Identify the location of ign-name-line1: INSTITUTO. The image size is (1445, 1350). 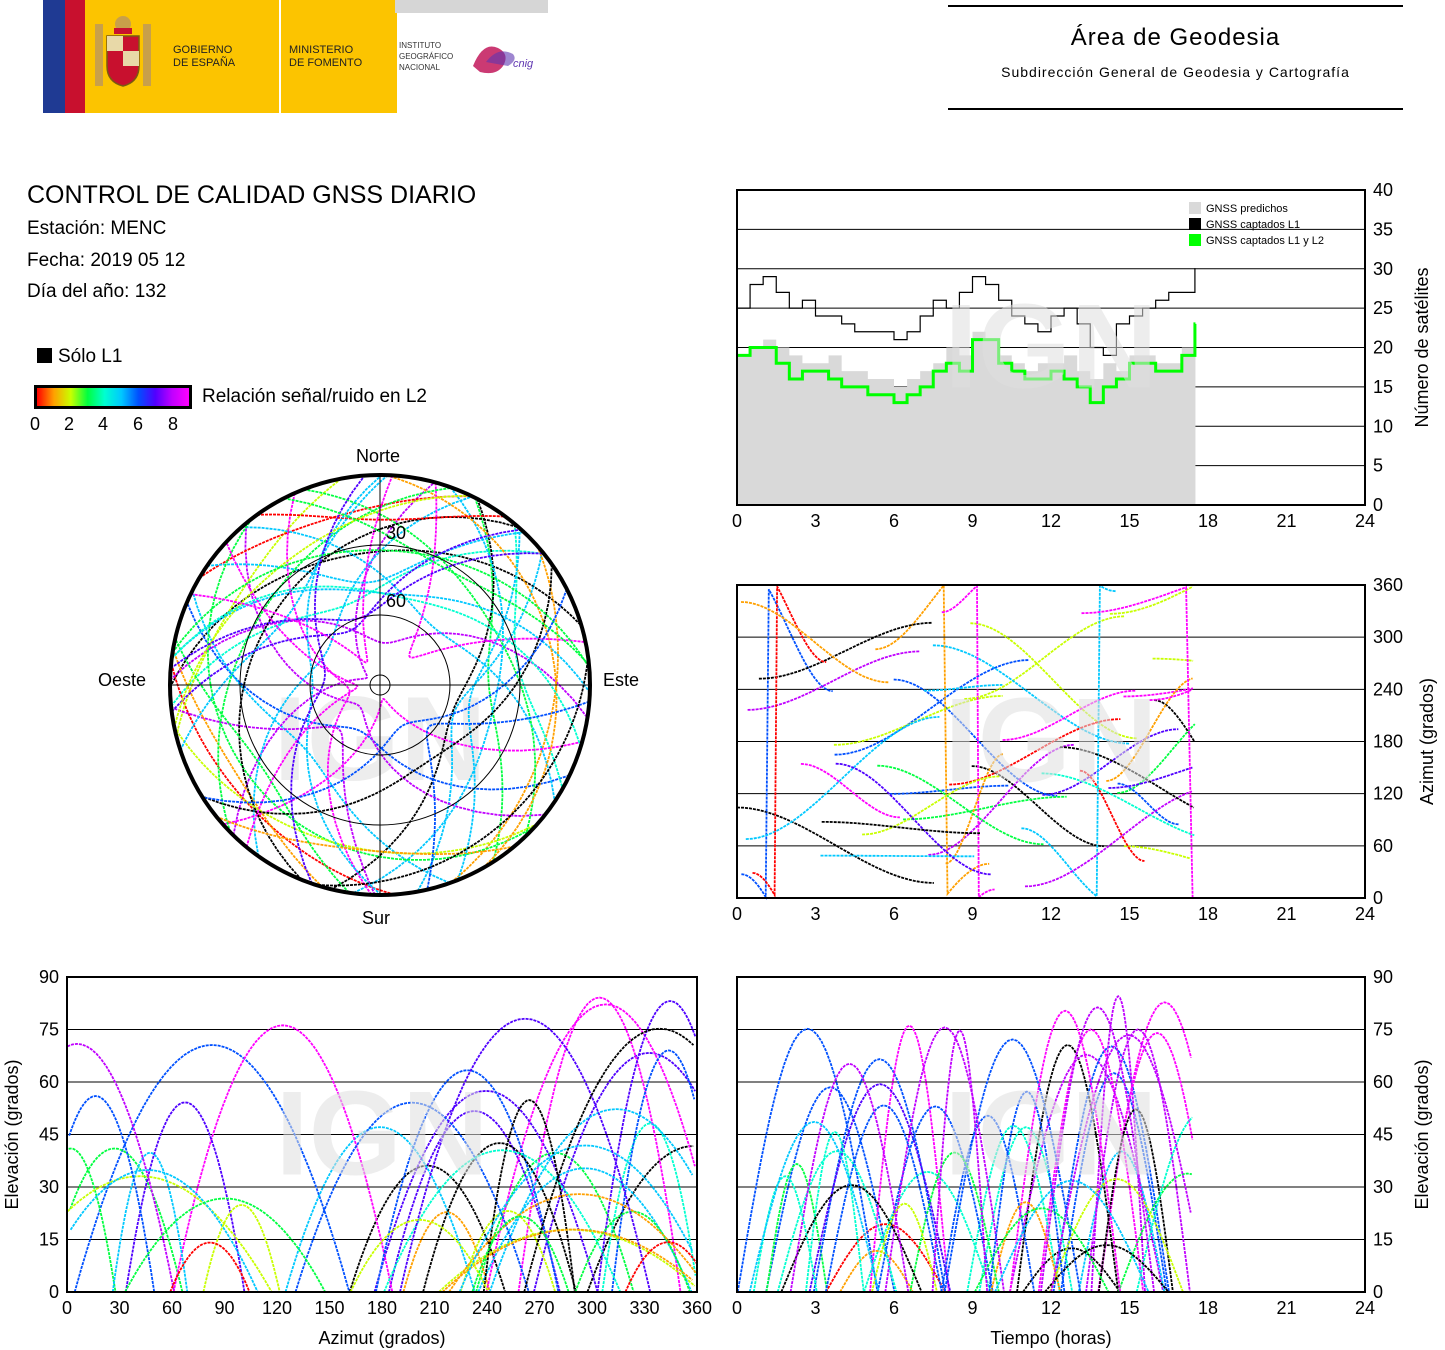
(420, 45).